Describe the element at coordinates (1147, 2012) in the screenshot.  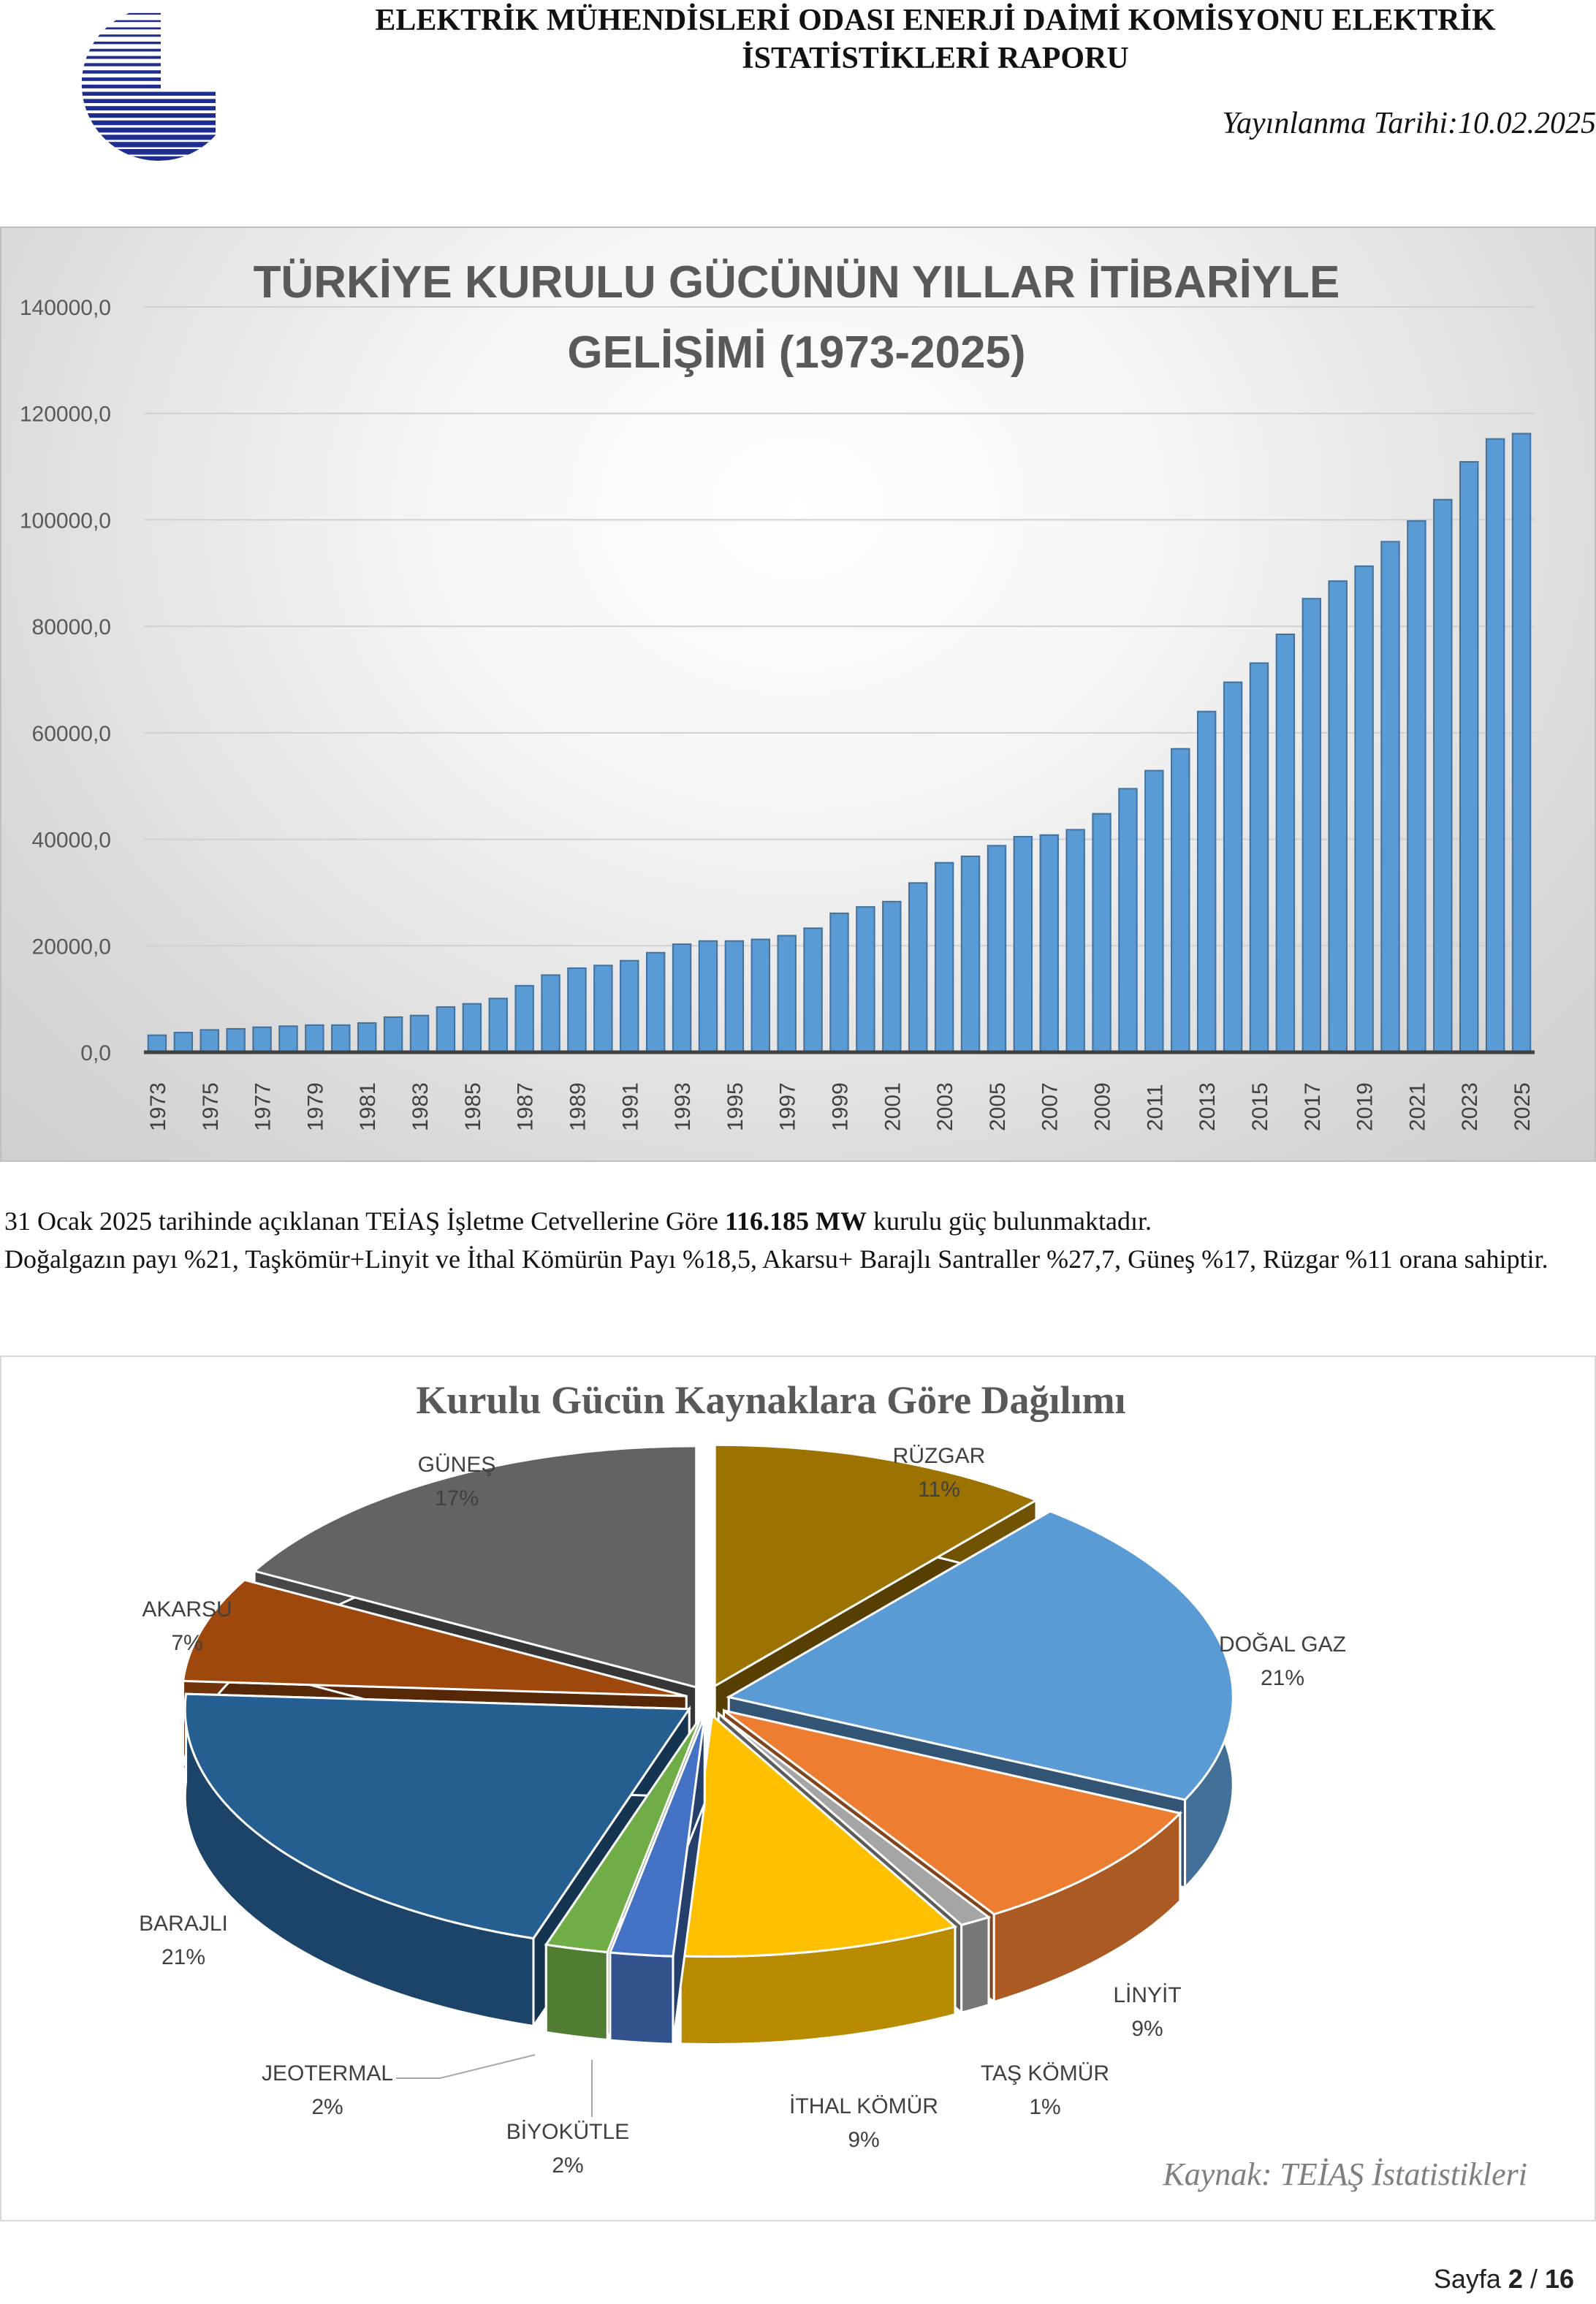
I see `pie-label-li̇nyi̇t: LİNYİT 9%` at that location.